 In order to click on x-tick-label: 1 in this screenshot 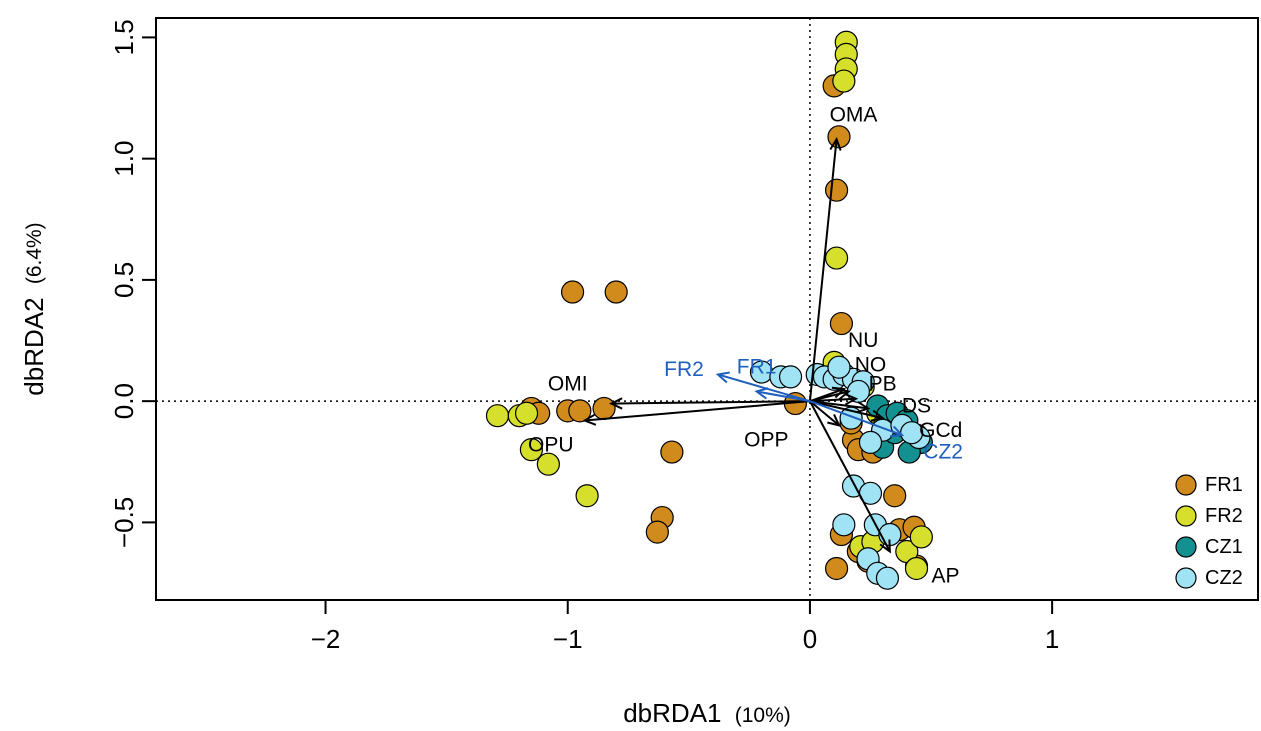, I will do `click(1052, 639)`.